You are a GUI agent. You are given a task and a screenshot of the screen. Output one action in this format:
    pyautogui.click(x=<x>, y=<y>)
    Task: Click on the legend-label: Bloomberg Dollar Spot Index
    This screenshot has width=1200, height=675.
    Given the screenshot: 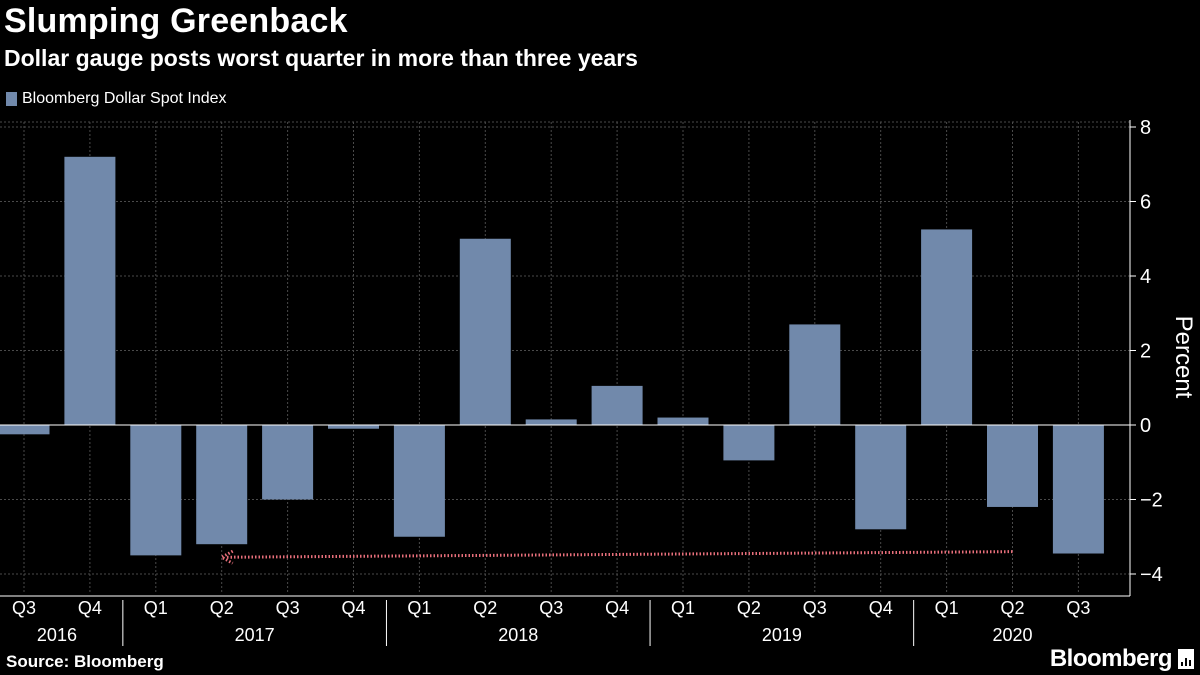 What is the action you would take?
    pyautogui.click(x=124, y=98)
    